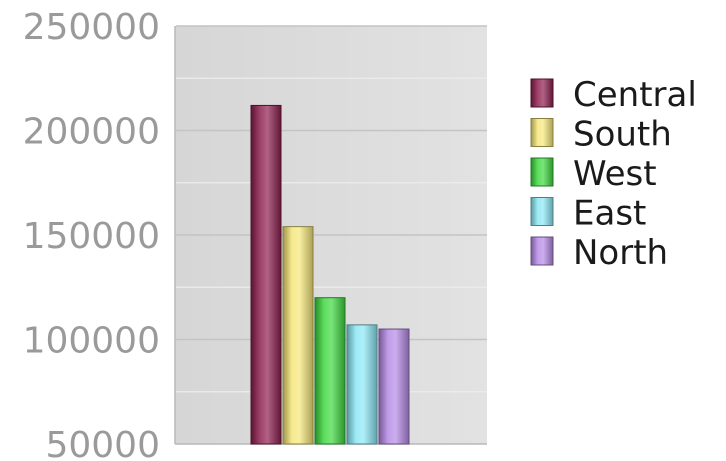 The height and width of the screenshot is (461, 726). I want to click on legend-label-east: East, so click(609, 214).